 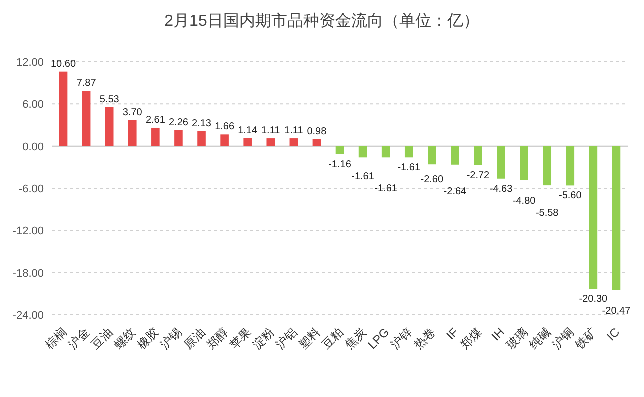 I want to click on data-label: -2.72, so click(x=478, y=176).